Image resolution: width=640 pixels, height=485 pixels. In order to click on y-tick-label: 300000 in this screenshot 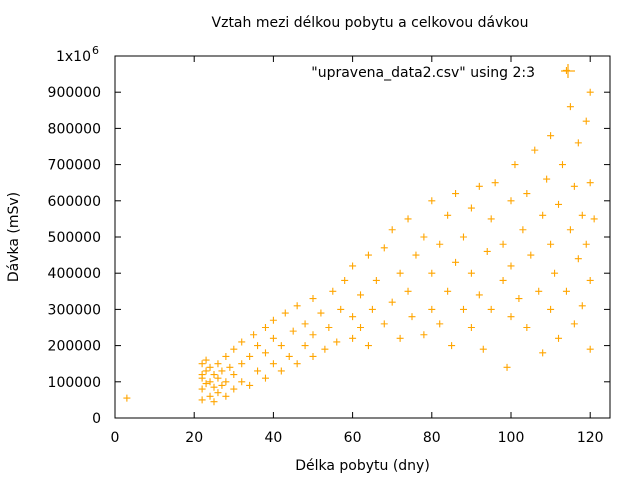, I will do `click(74, 310)`.